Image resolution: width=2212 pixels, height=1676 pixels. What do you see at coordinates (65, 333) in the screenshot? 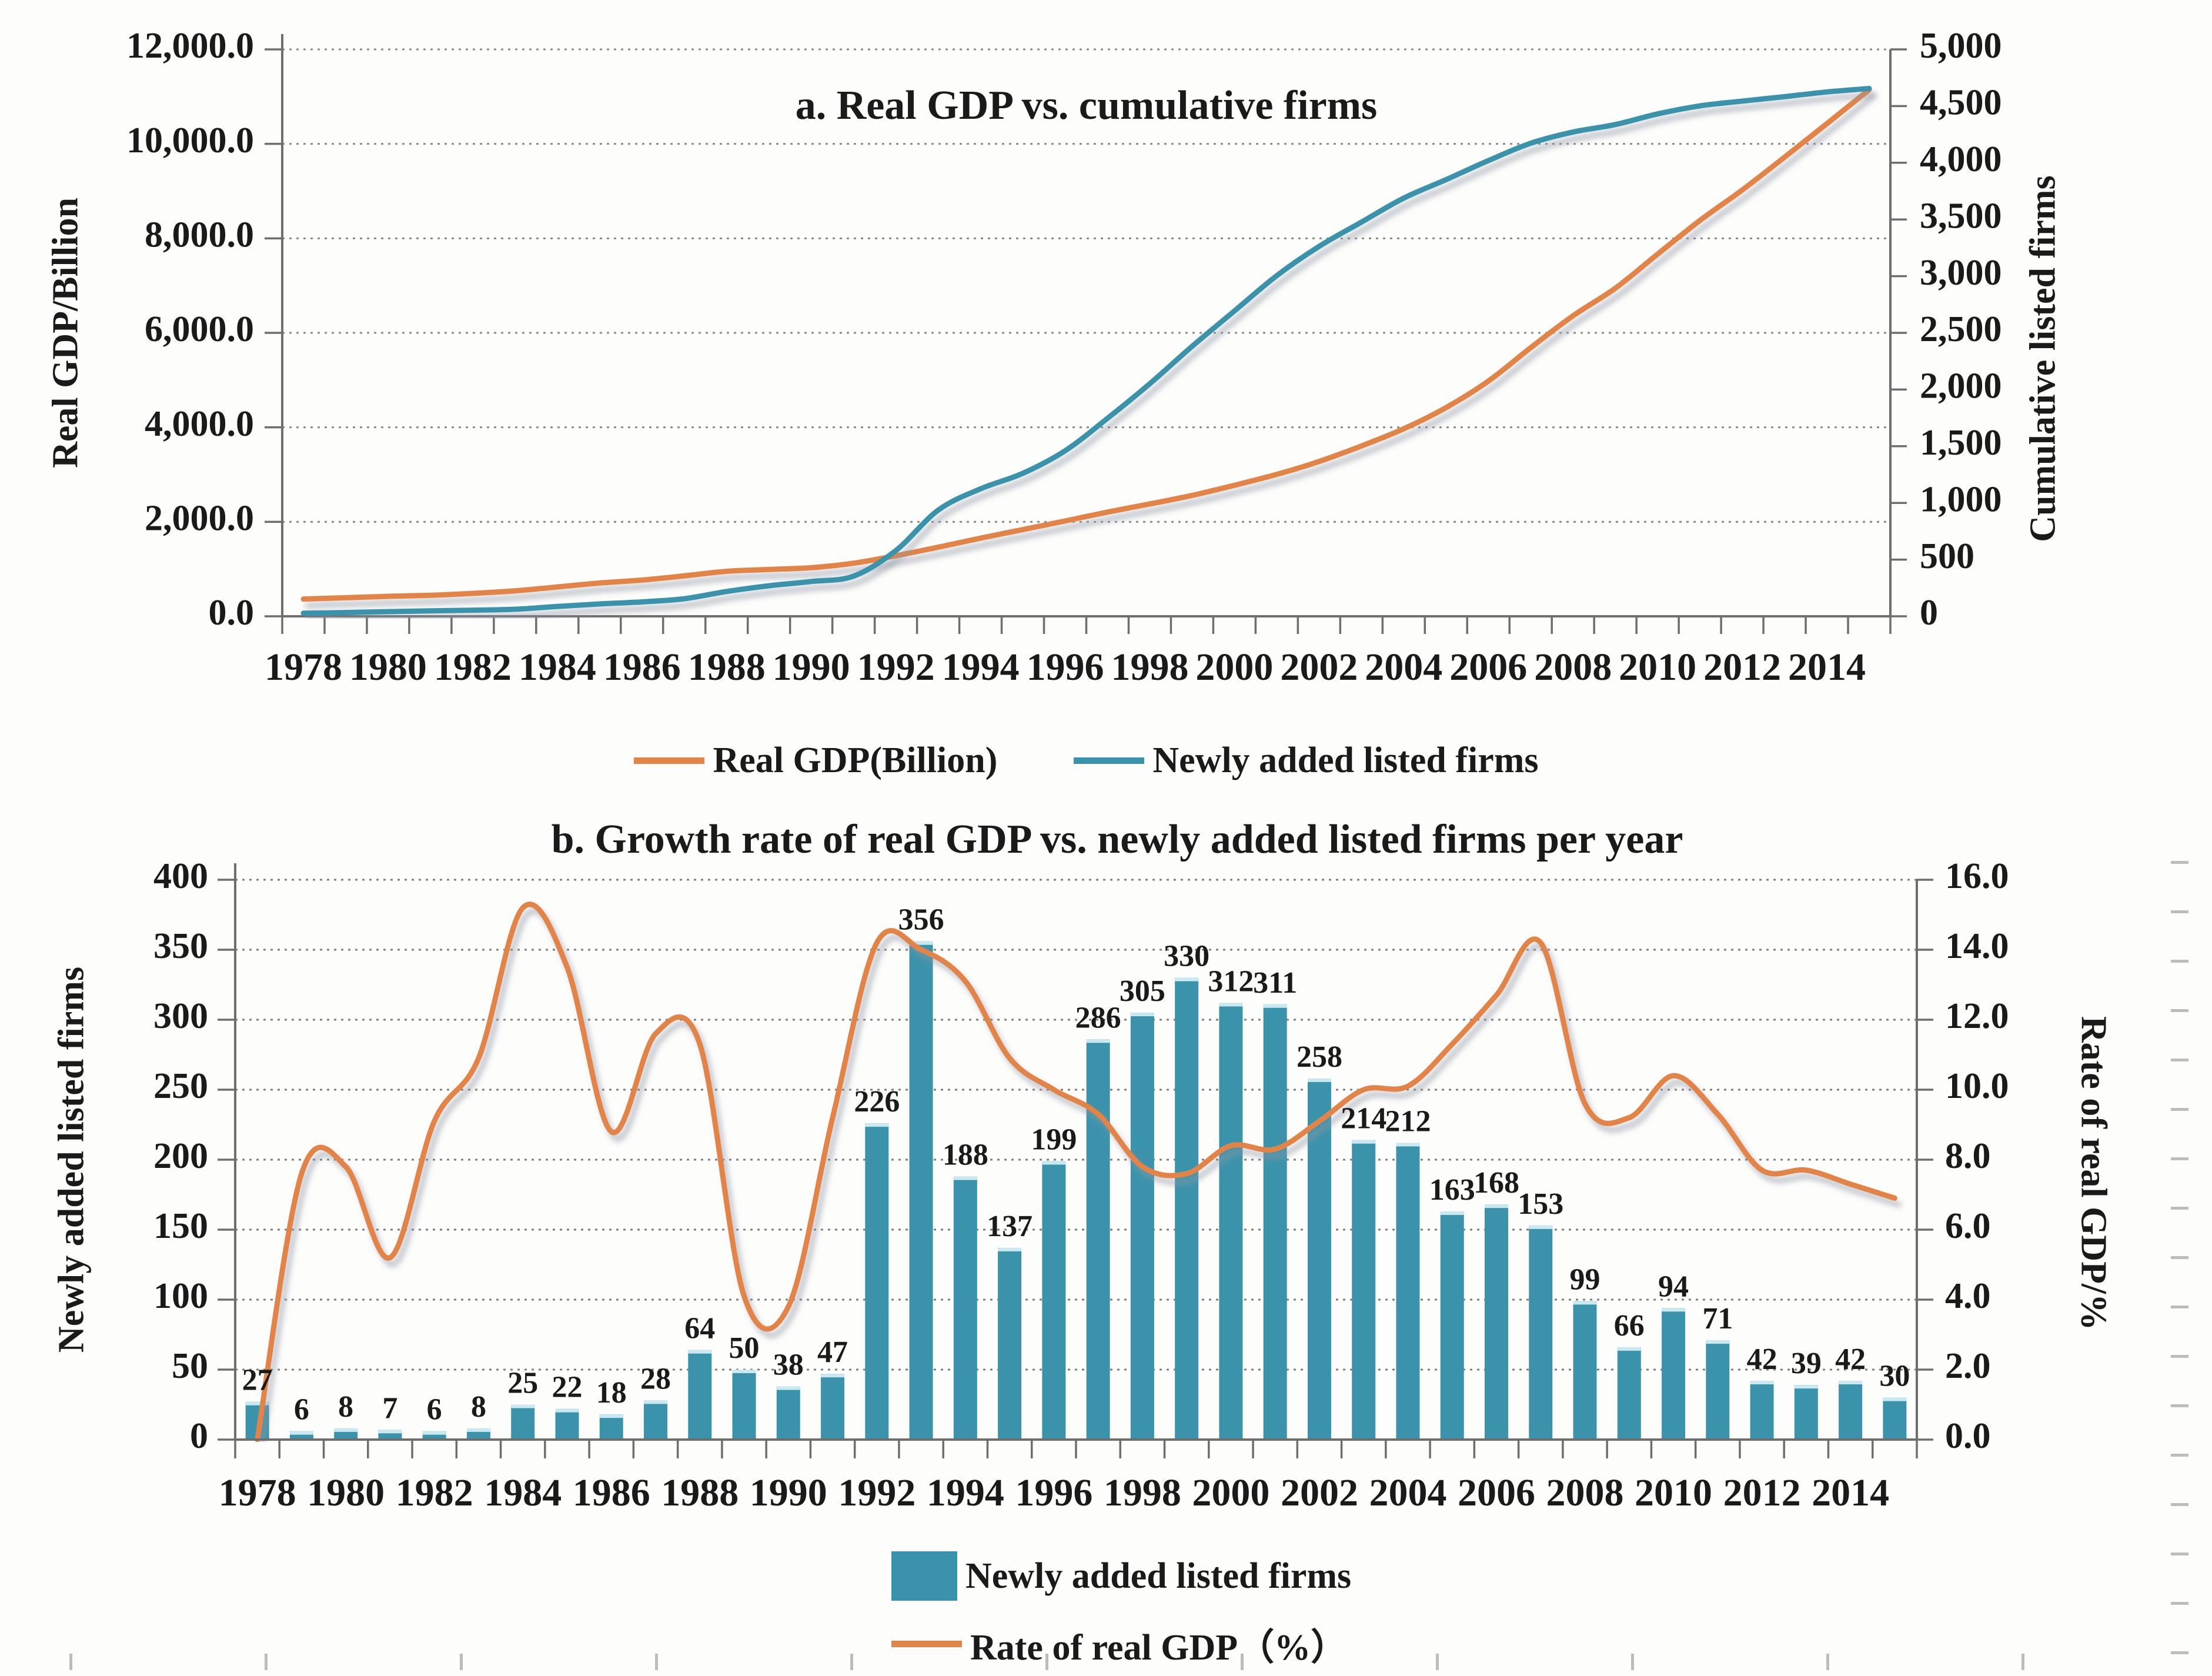
I see `panel-a-y-left-axis-title: Real GDP/Billion` at bounding box center [65, 333].